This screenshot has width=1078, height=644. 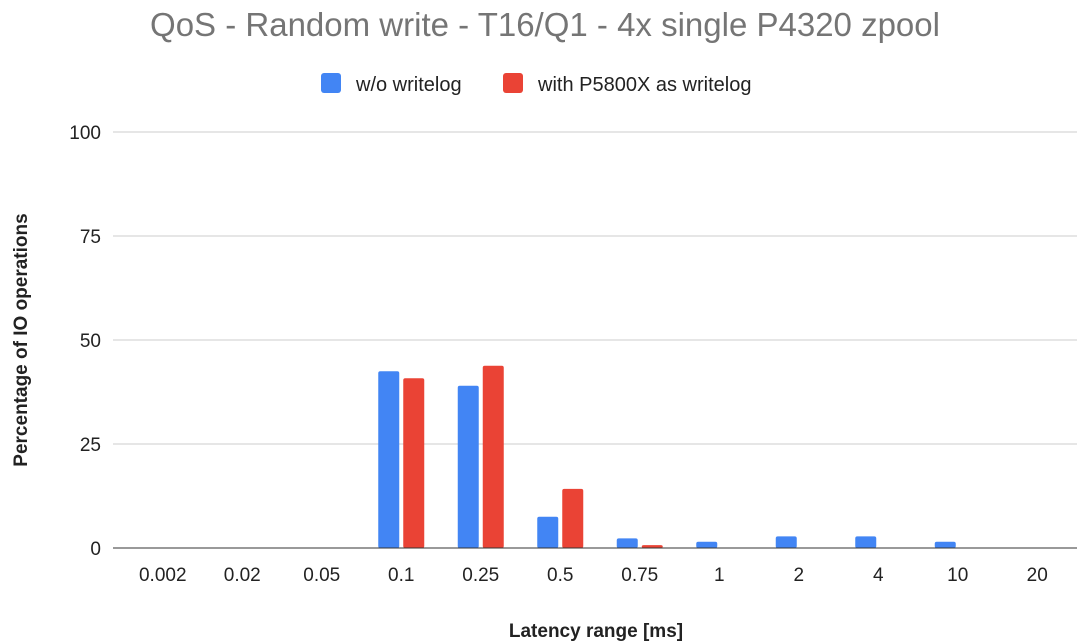 What do you see at coordinates (21, 339) in the screenshot?
I see `y-axis-title: Percentage of IO operations` at bounding box center [21, 339].